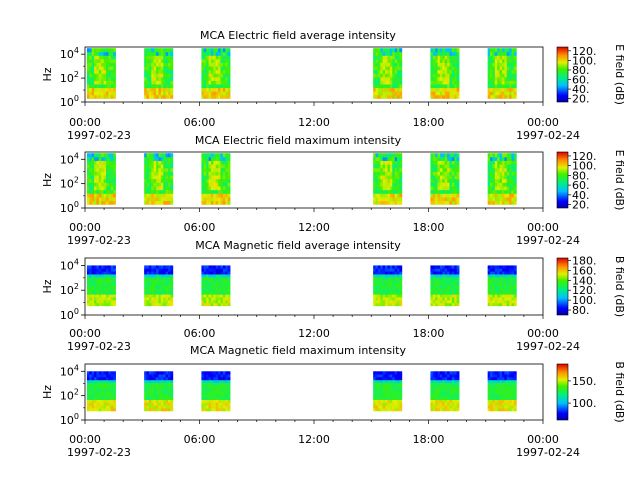 This screenshot has width=640, height=484. Describe the element at coordinates (314, 122) in the screenshot. I see `x-tick-label: 12:00` at that location.